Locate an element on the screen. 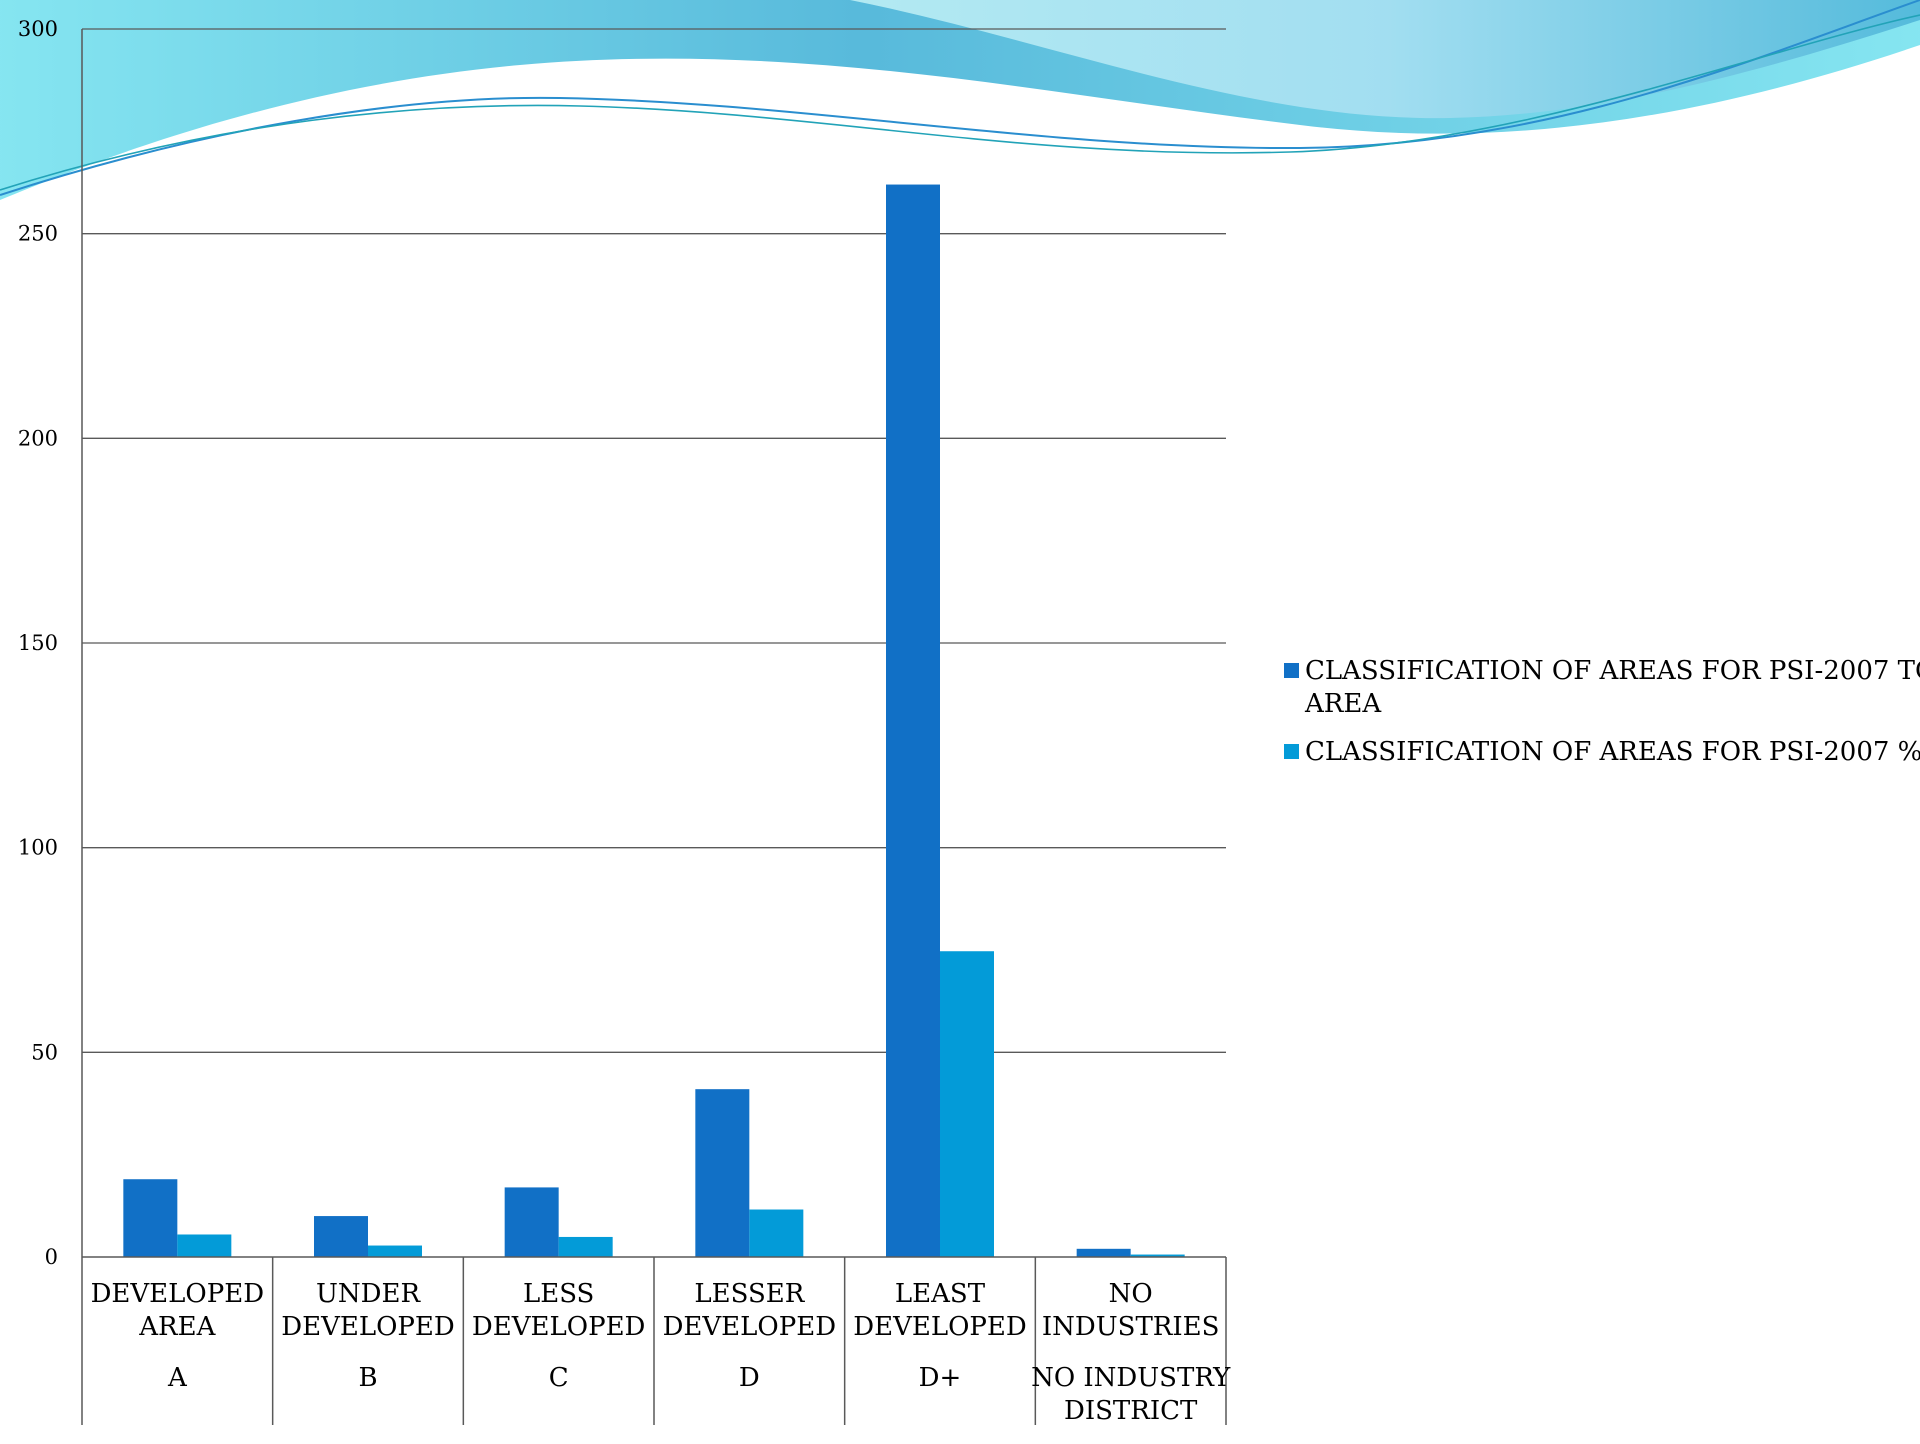 The width and height of the screenshot is (1920, 1444). category-label-0-0: DEVELOPED is located at coordinates (177, 1294).